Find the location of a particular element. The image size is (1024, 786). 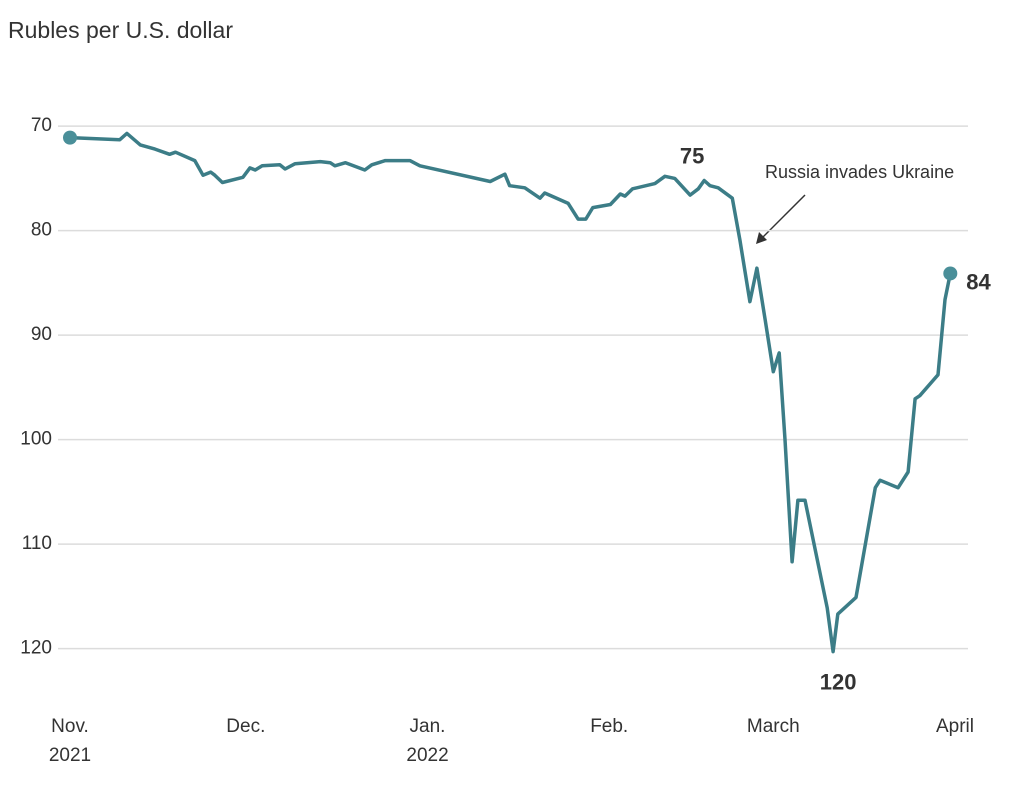

y-tick-label: 90 is located at coordinates (41, 334).